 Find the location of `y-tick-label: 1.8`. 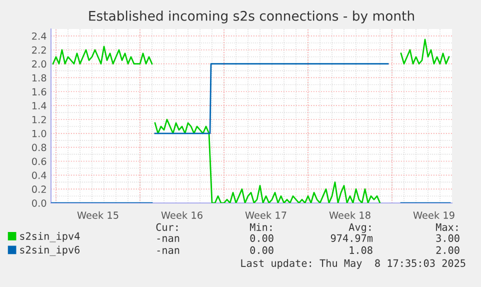

y-tick-label: 1.8 is located at coordinates (39, 78).